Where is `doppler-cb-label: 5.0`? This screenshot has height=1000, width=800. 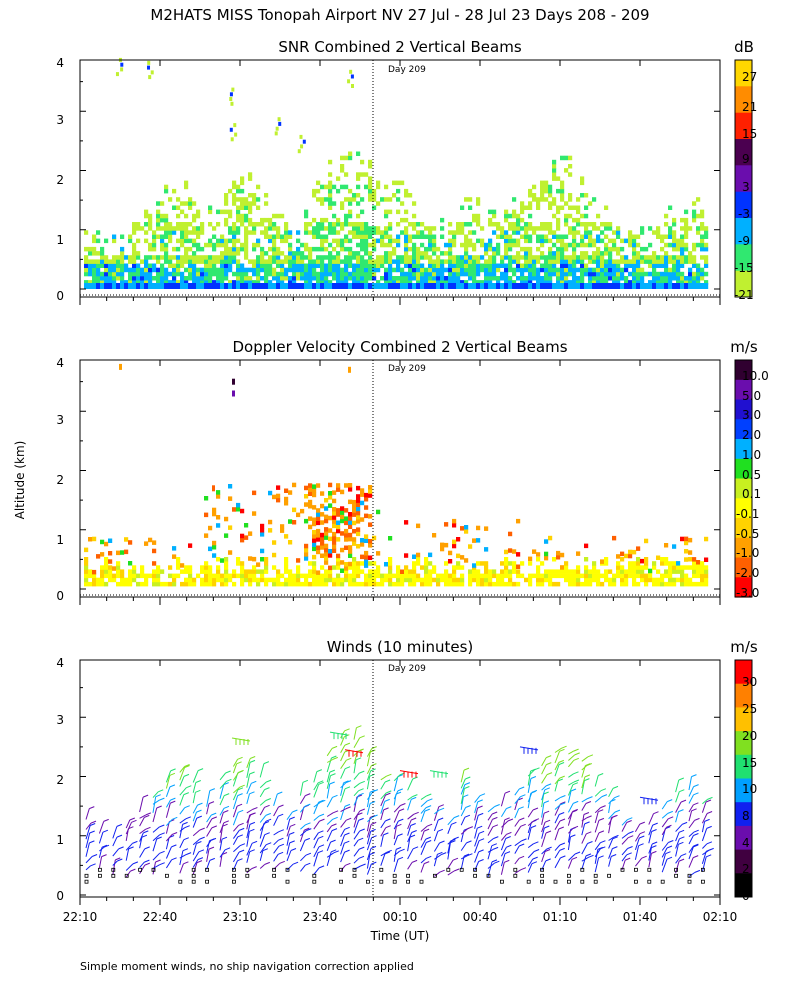
doppler-cb-label: 5.0 is located at coordinates (751, 396).